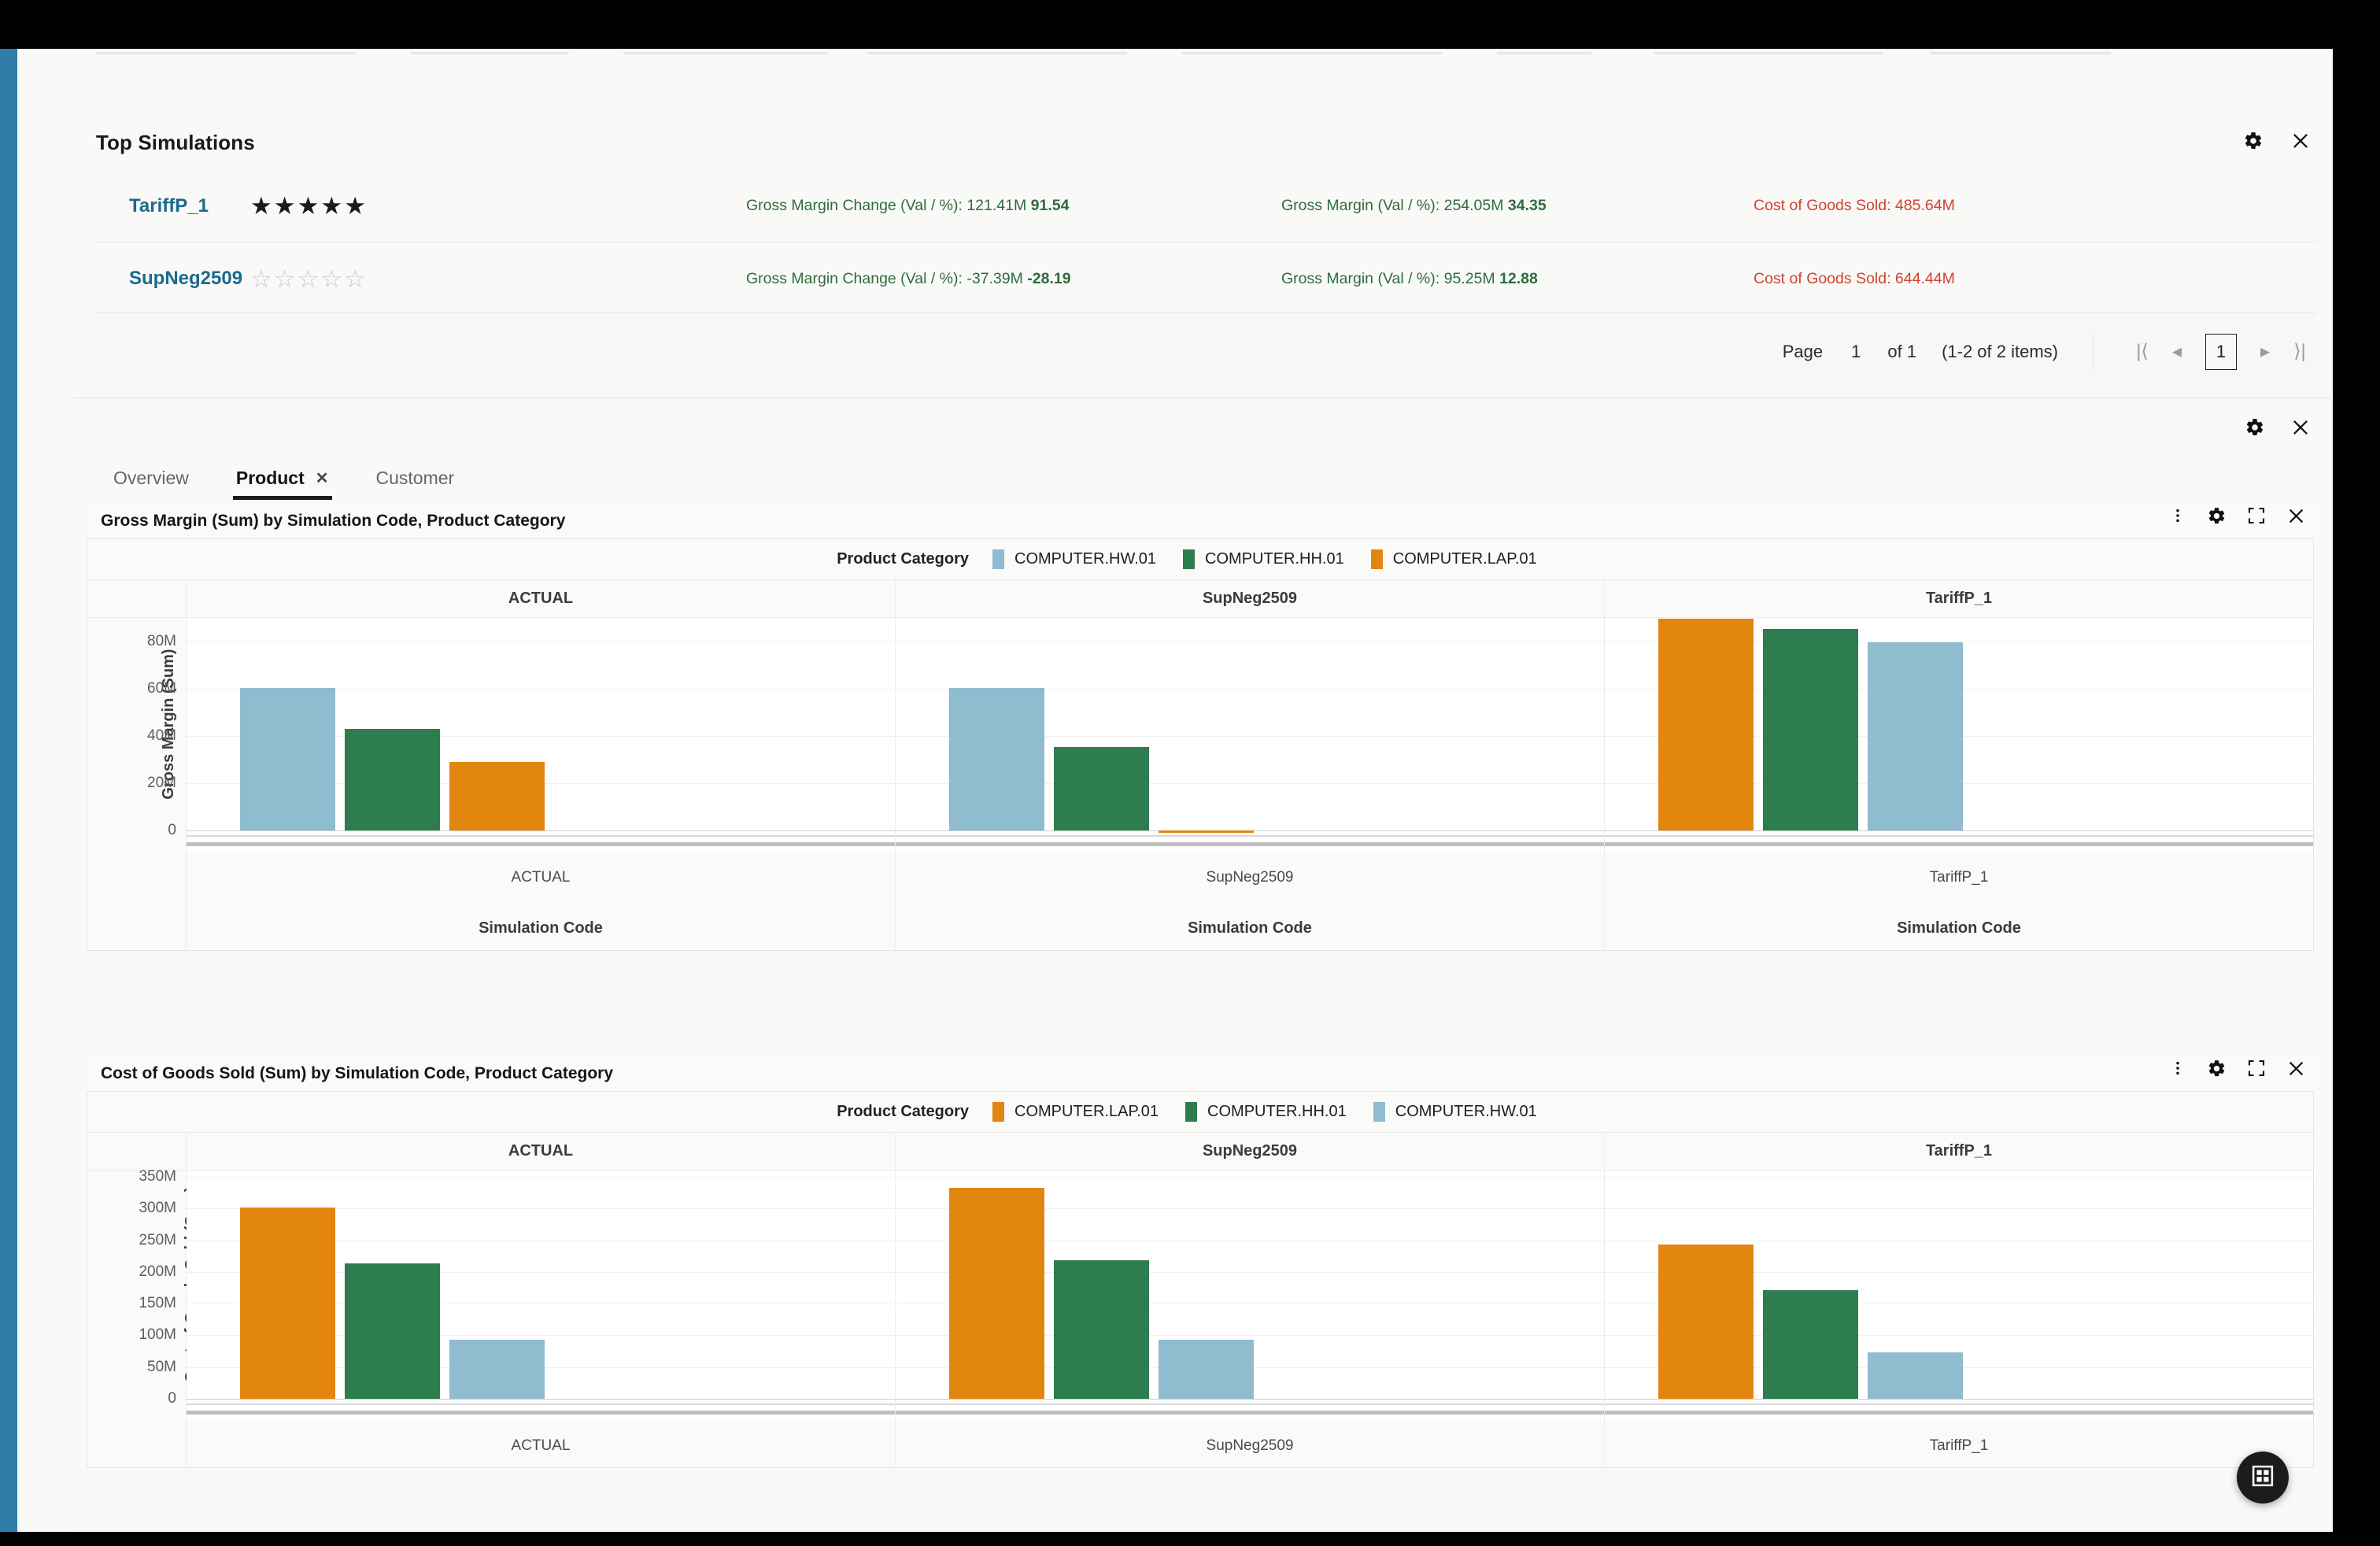 Image resolution: width=2380 pixels, height=1546 pixels. I want to click on close-icon: ✕, so click(322, 478).